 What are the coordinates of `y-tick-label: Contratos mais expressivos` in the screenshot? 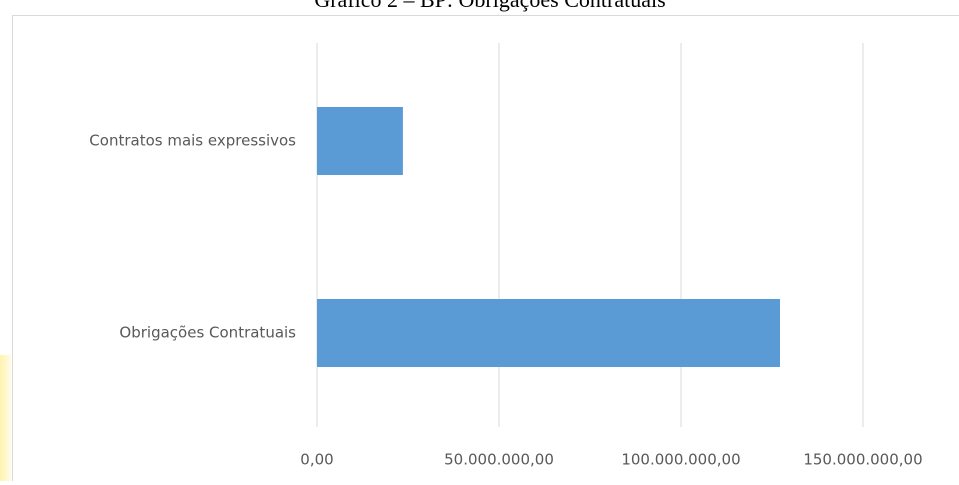 It's located at (192, 141).